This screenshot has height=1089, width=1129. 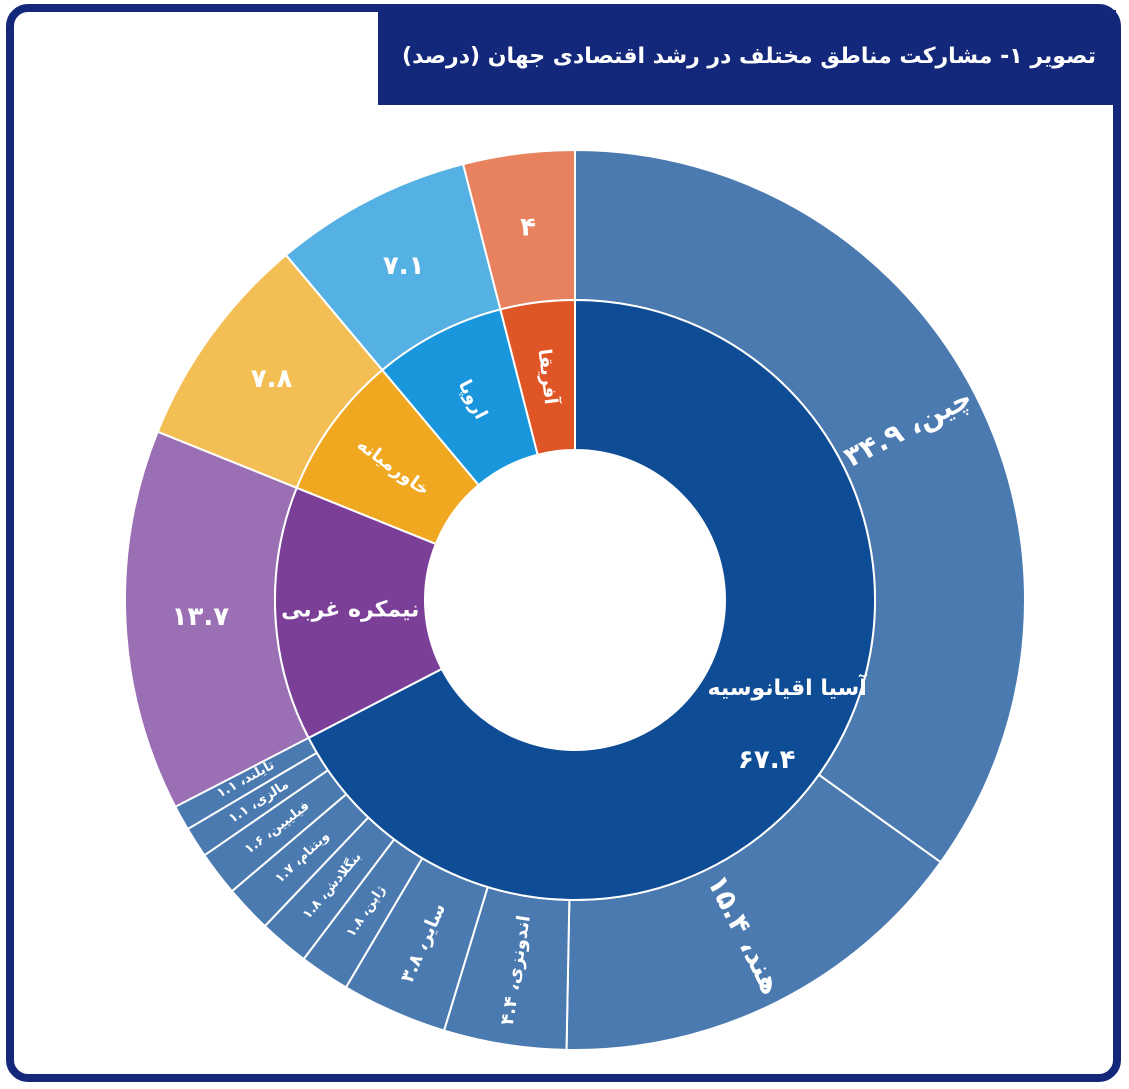 What do you see at coordinates (272, 379) in the screenshot?
I see `segment-label: ۷.۸` at bounding box center [272, 379].